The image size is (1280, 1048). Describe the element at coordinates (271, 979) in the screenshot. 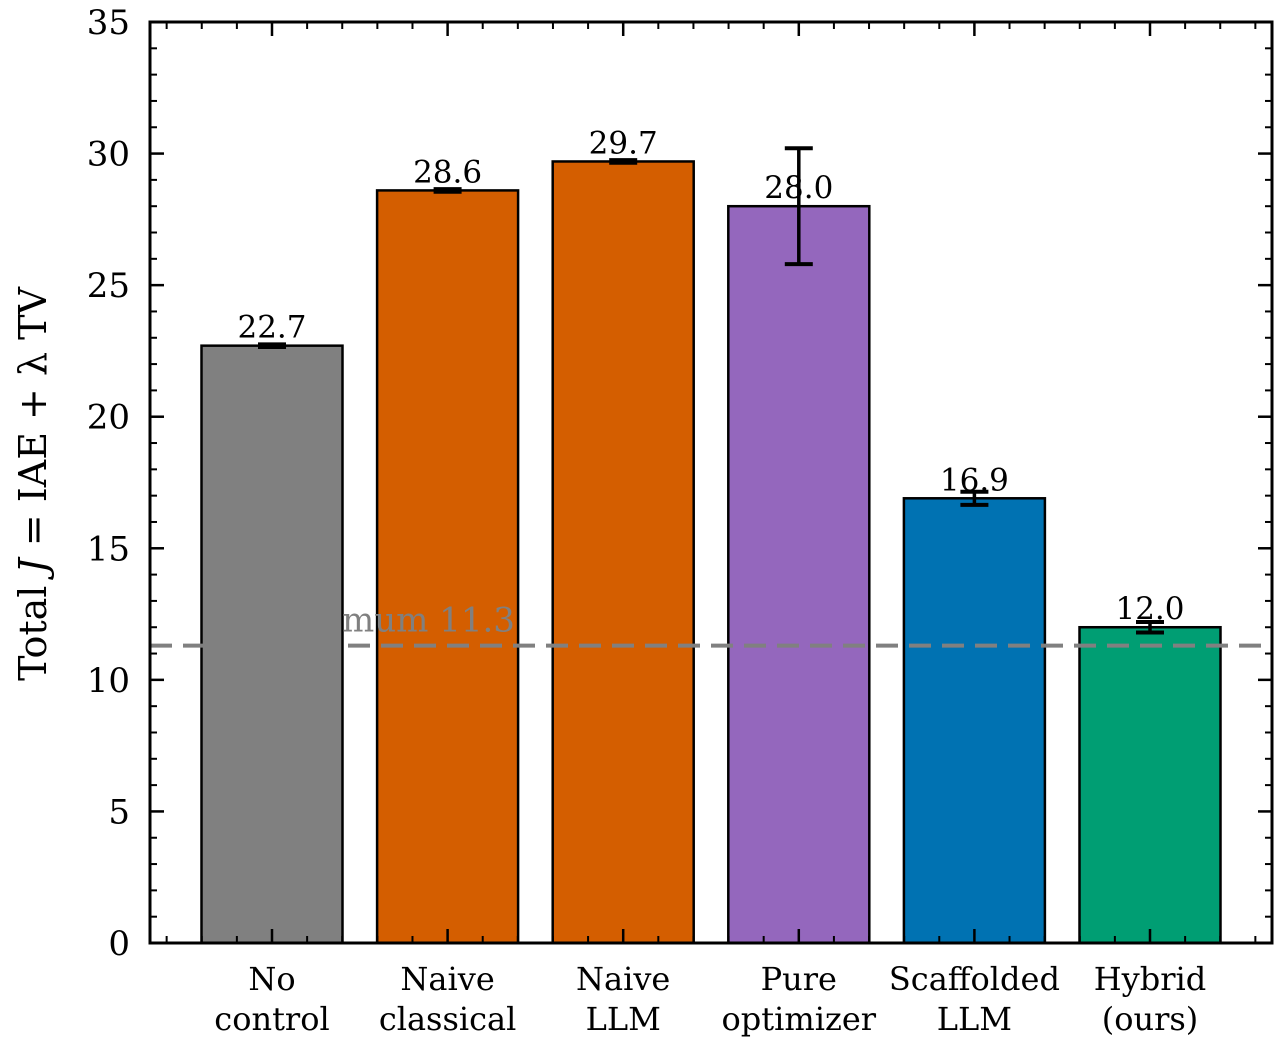

I see `x-category-label-line: No` at that location.